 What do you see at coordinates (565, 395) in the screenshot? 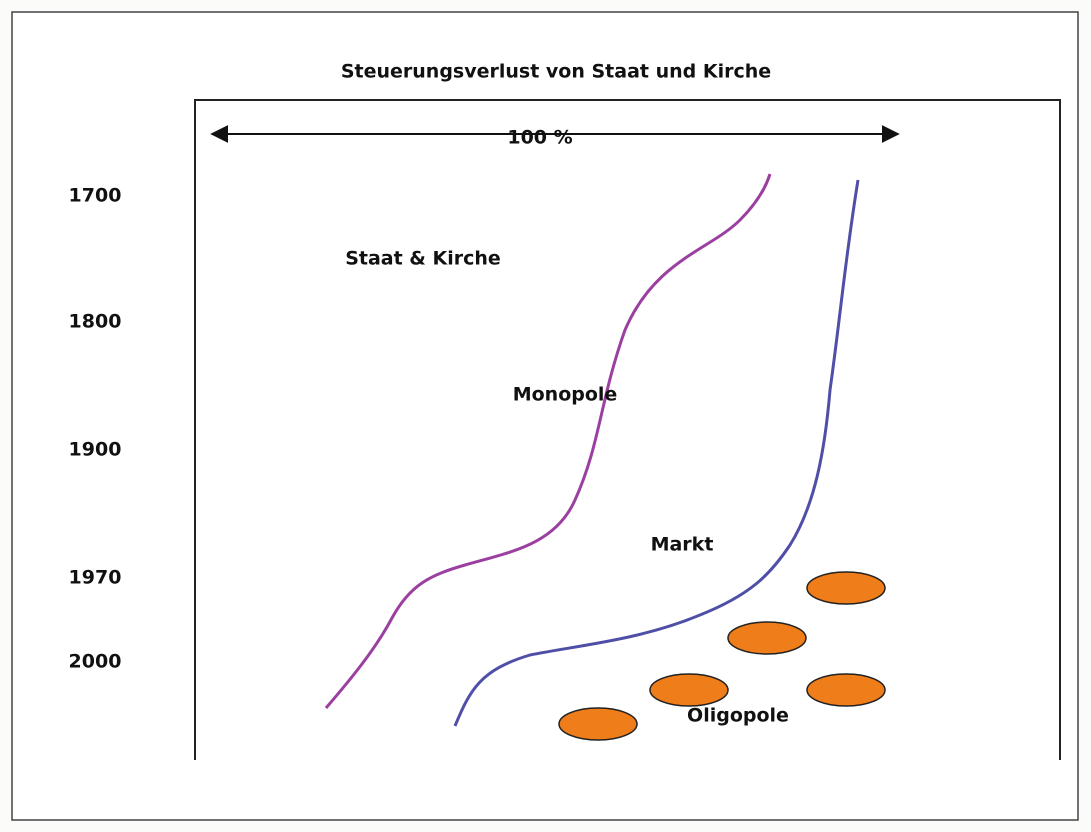
I see `region-label: Monopole` at bounding box center [565, 395].